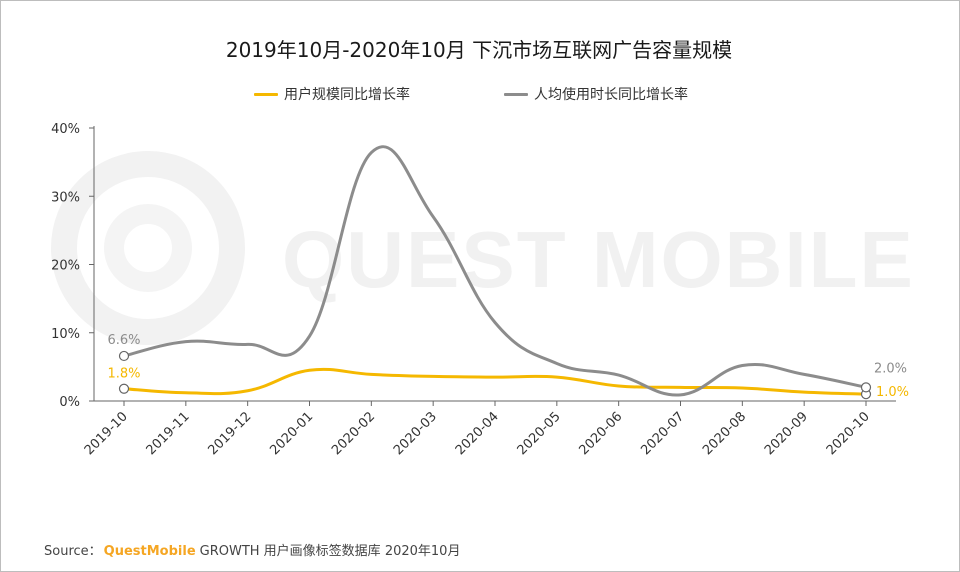 This screenshot has width=960, height=572. Describe the element at coordinates (598, 259) in the screenshot. I see `watermark-text: QUEST MOBILE` at that location.